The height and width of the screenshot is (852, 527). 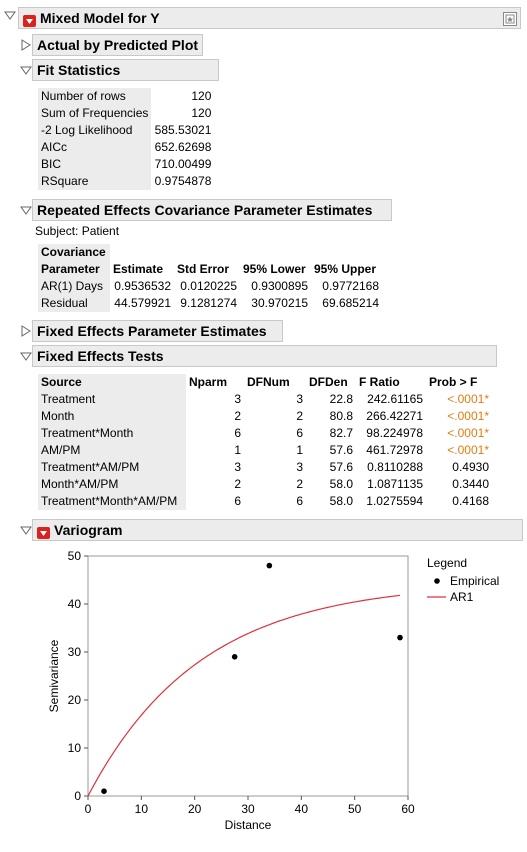 I want to click on cell-f: 98.224978, so click(x=394, y=433).